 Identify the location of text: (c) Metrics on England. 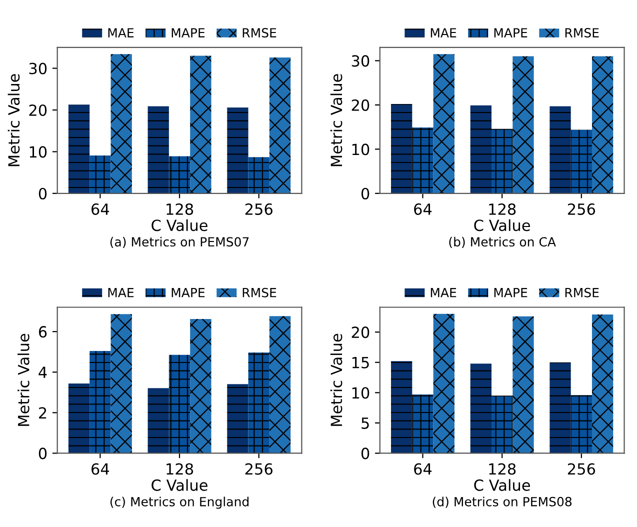
(179, 502).